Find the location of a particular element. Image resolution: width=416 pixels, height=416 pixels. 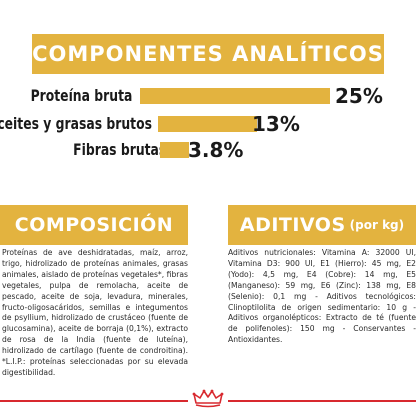

crown-icon is located at coordinates (208, 398).